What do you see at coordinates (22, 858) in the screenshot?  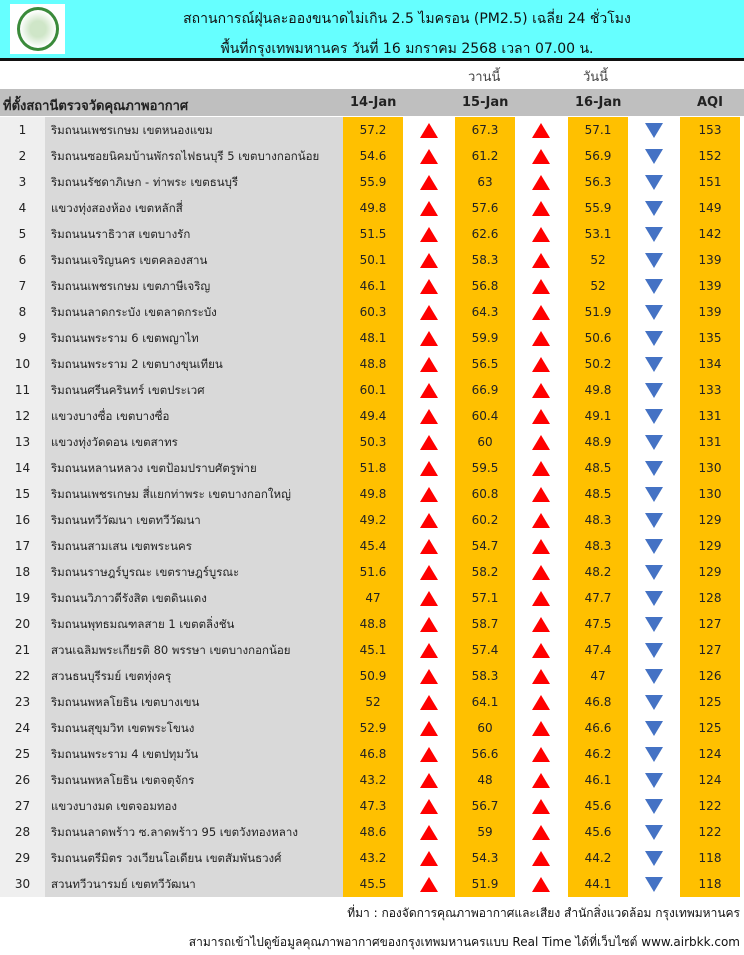 I see `row-number: 29` at bounding box center [22, 858].